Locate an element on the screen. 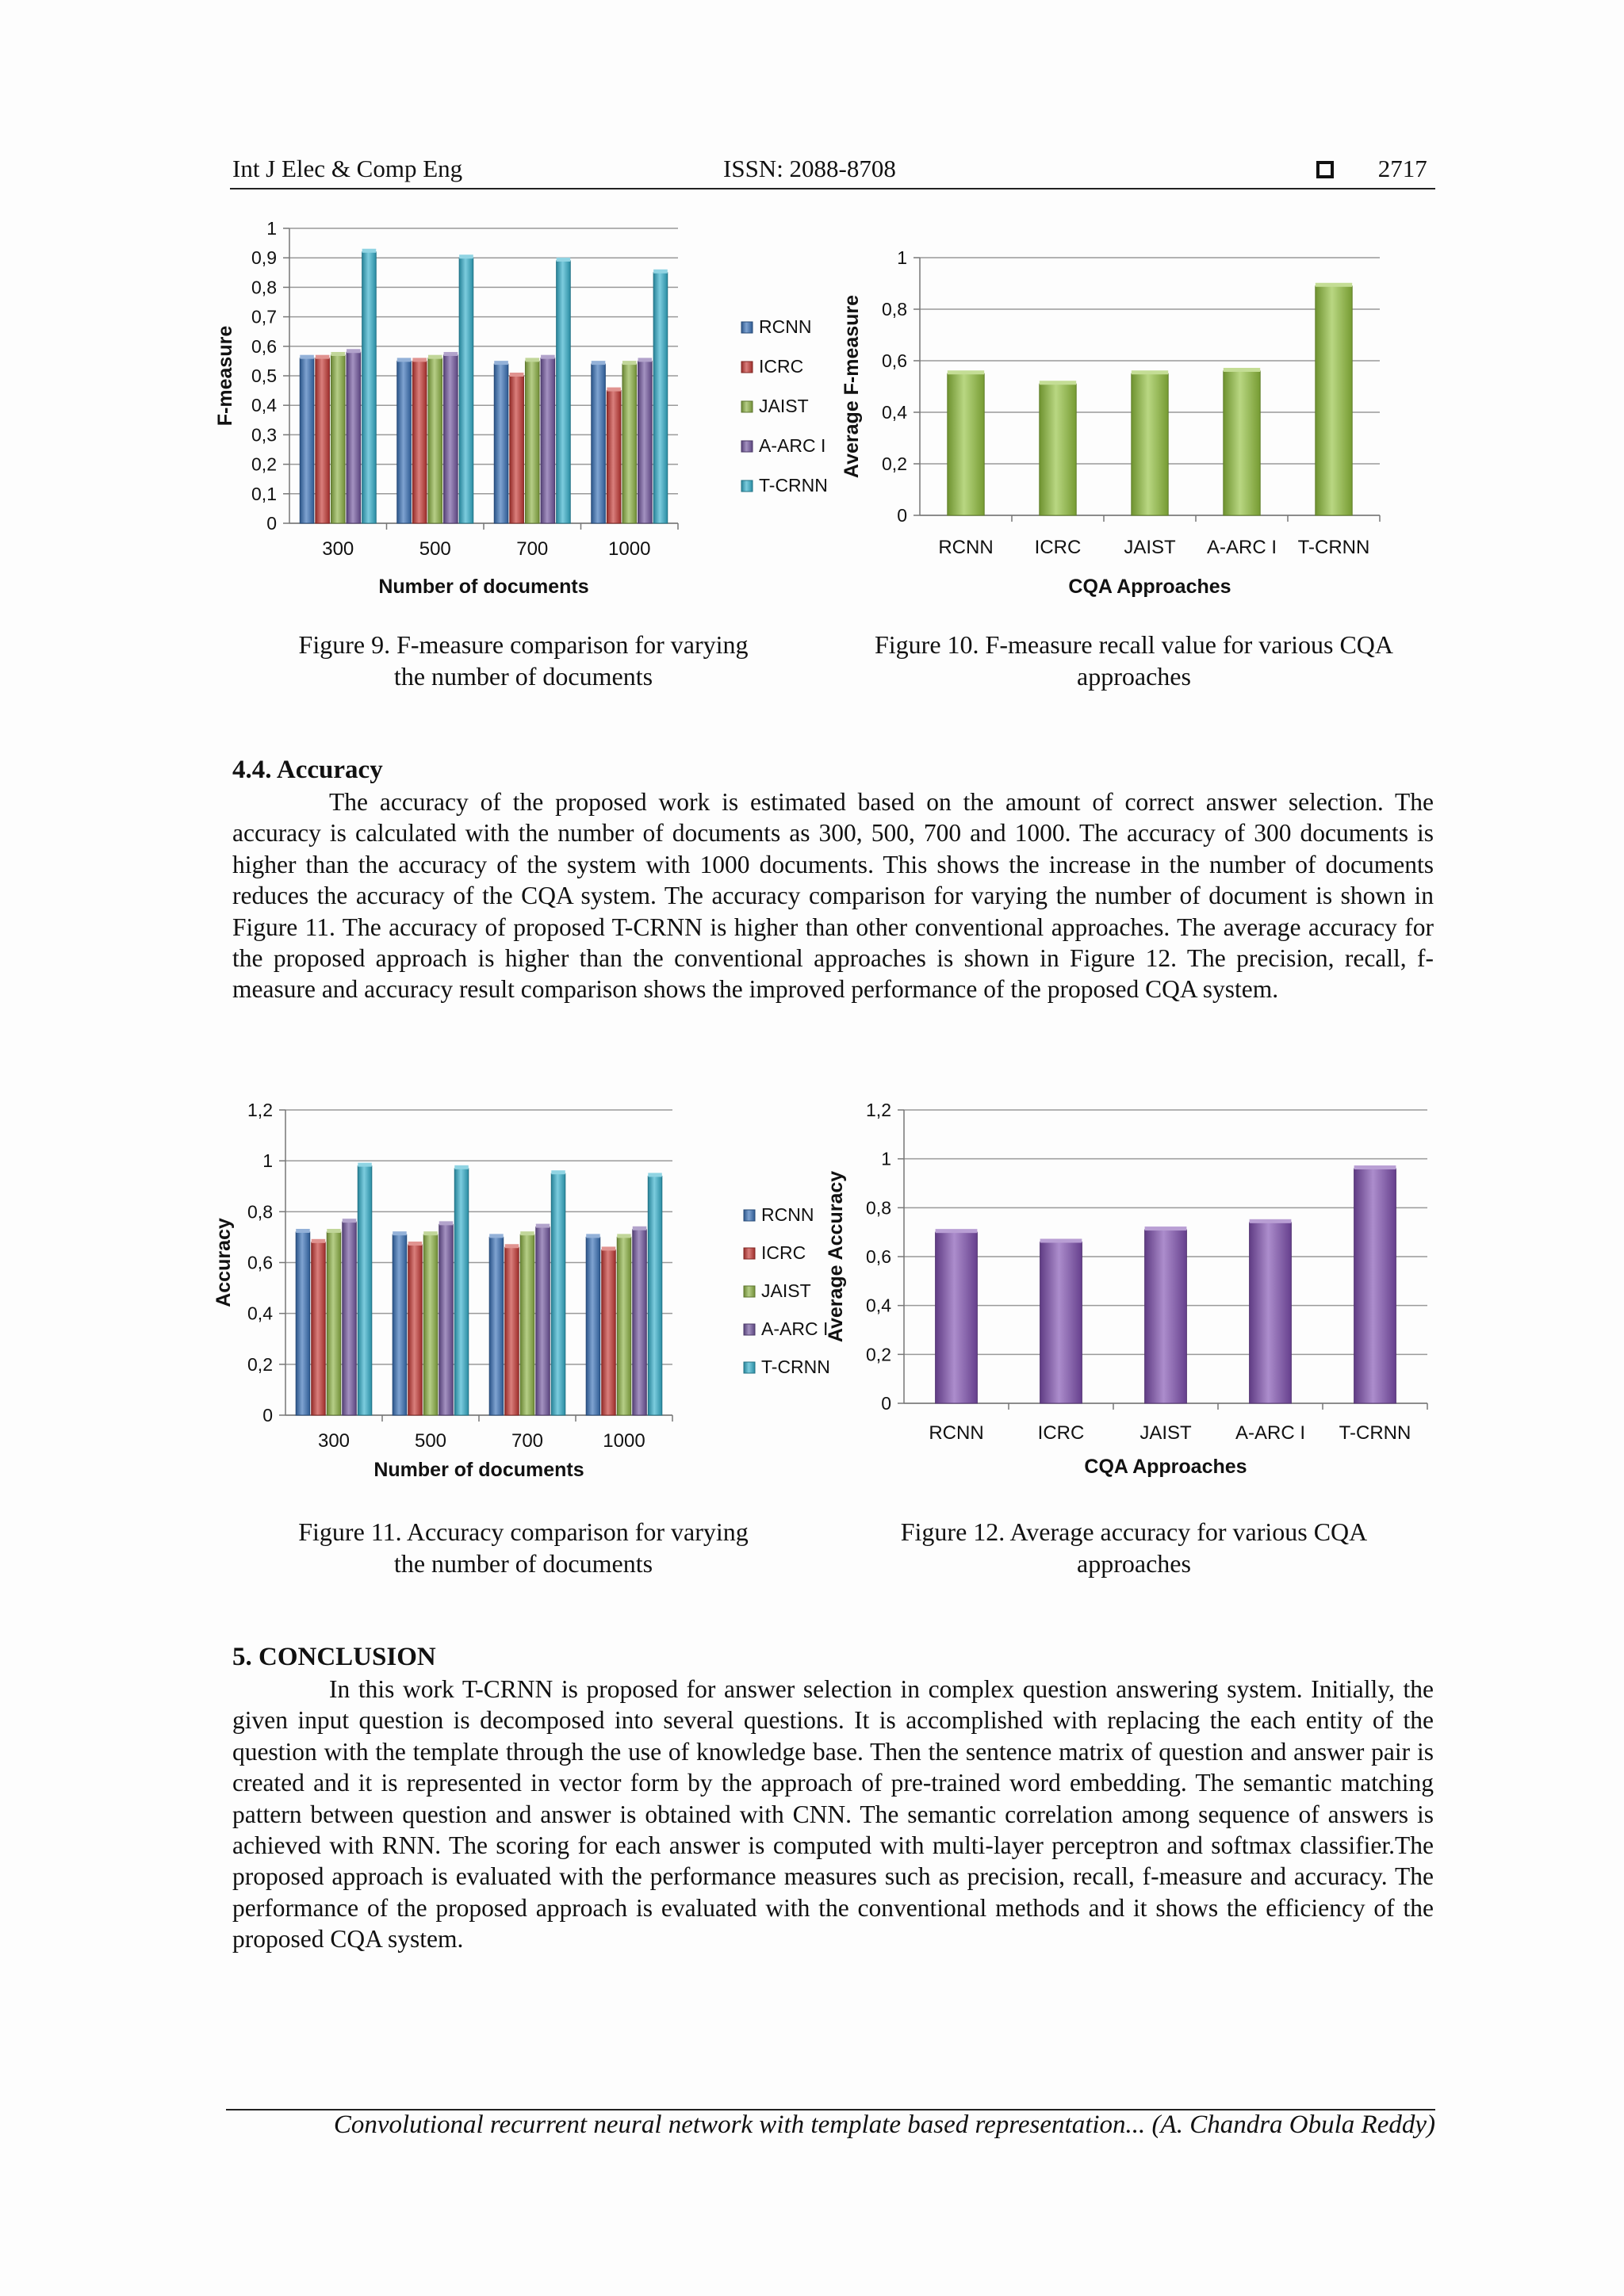 The width and height of the screenshot is (1624, 2296). y-tick-label: 0,6 is located at coordinates (260, 1263).